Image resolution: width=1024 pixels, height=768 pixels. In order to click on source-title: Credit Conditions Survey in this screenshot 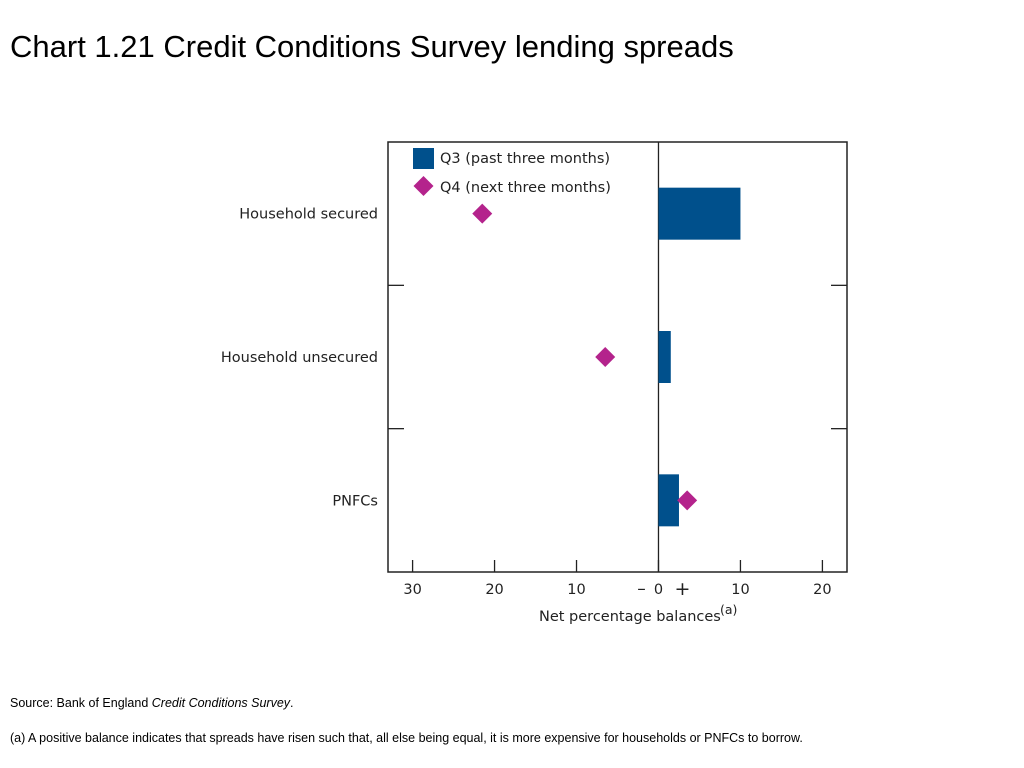, I will do `click(221, 703)`.